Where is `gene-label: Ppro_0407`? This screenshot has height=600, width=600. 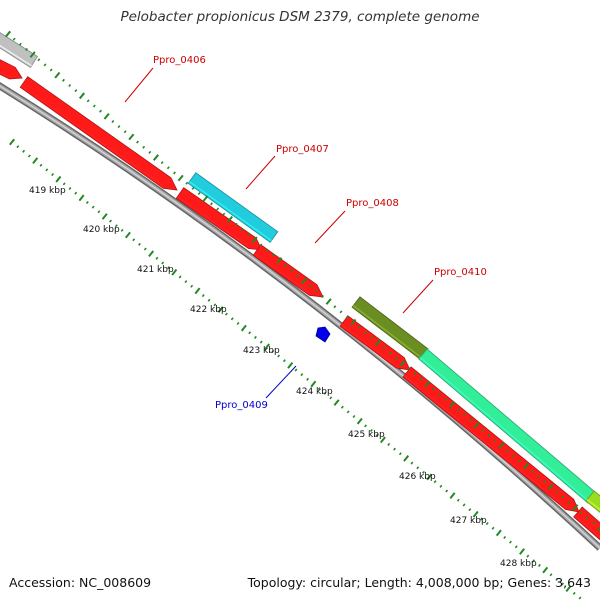 gene-label: Ppro_0407 is located at coordinates (302, 149).